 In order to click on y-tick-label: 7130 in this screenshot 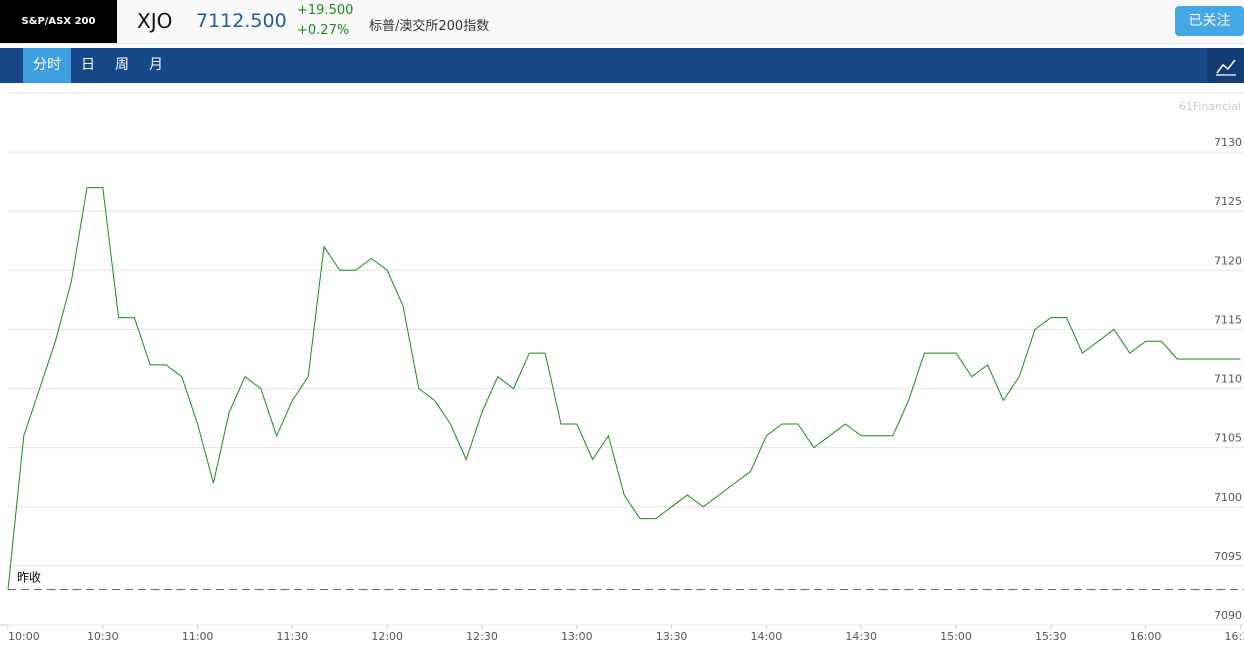, I will do `click(1228, 142)`.